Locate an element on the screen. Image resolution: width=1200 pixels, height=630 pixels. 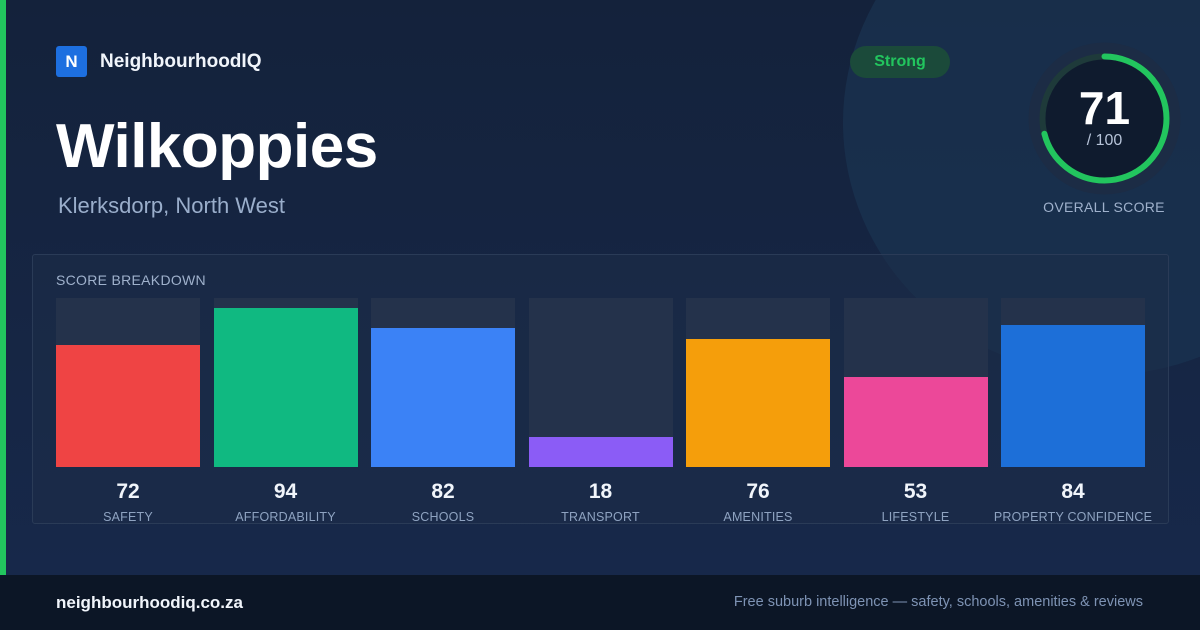
suburb-title: Wilkoppies is located at coordinates (217, 146).